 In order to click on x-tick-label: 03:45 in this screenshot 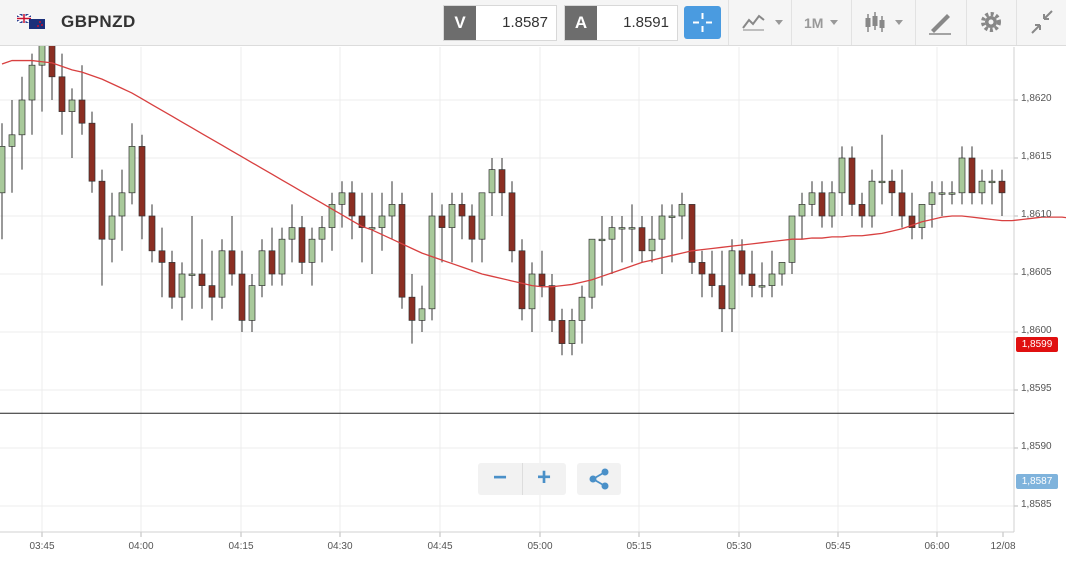, I will do `click(42, 546)`.